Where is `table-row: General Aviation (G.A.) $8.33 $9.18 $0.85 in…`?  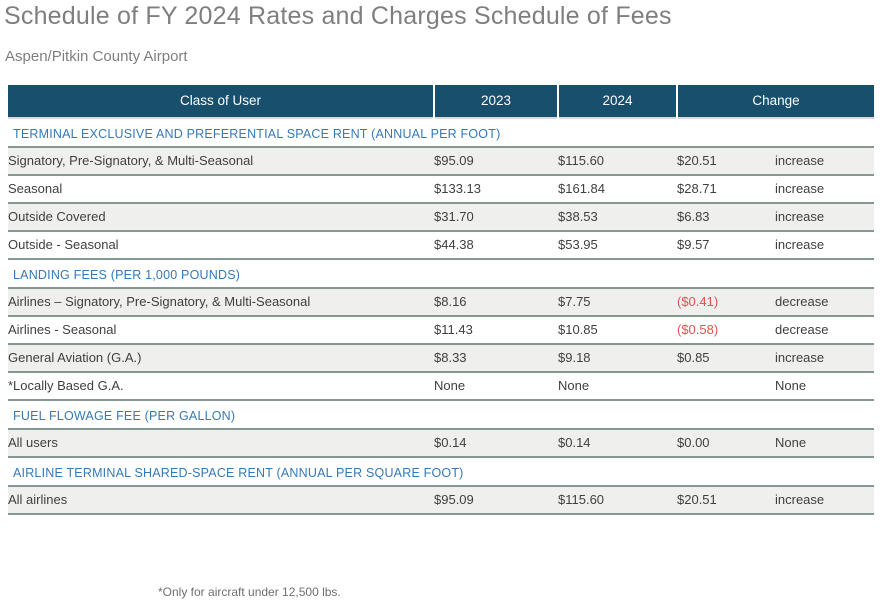
table-row: General Aviation (G.A.) $8.33 $9.18 $0.85 in… is located at coordinates (441, 357).